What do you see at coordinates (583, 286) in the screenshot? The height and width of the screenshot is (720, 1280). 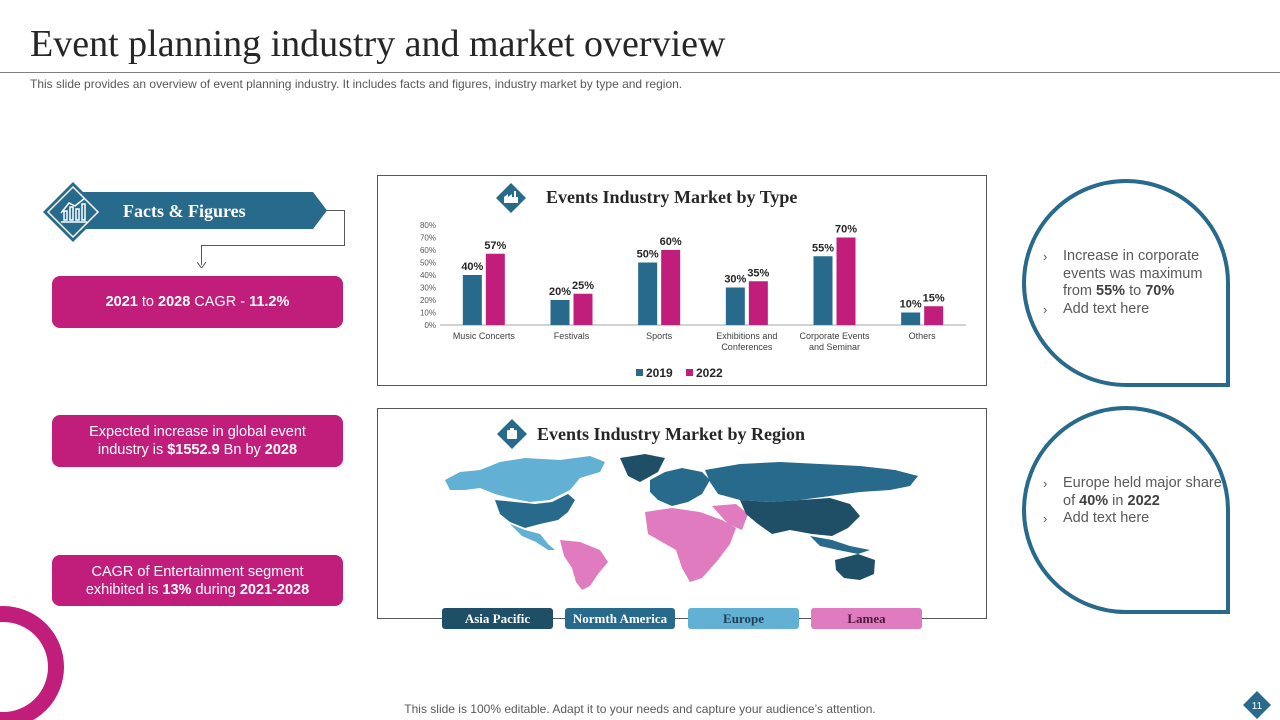 I see `data-label: 25%` at bounding box center [583, 286].